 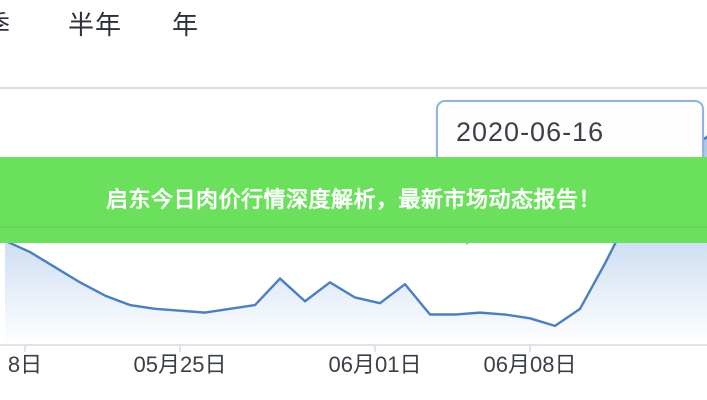 I want to click on promo-banner-title: 启东今日肉价行情深度解析，最新市场动态报告！, so click(x=353, y=199).